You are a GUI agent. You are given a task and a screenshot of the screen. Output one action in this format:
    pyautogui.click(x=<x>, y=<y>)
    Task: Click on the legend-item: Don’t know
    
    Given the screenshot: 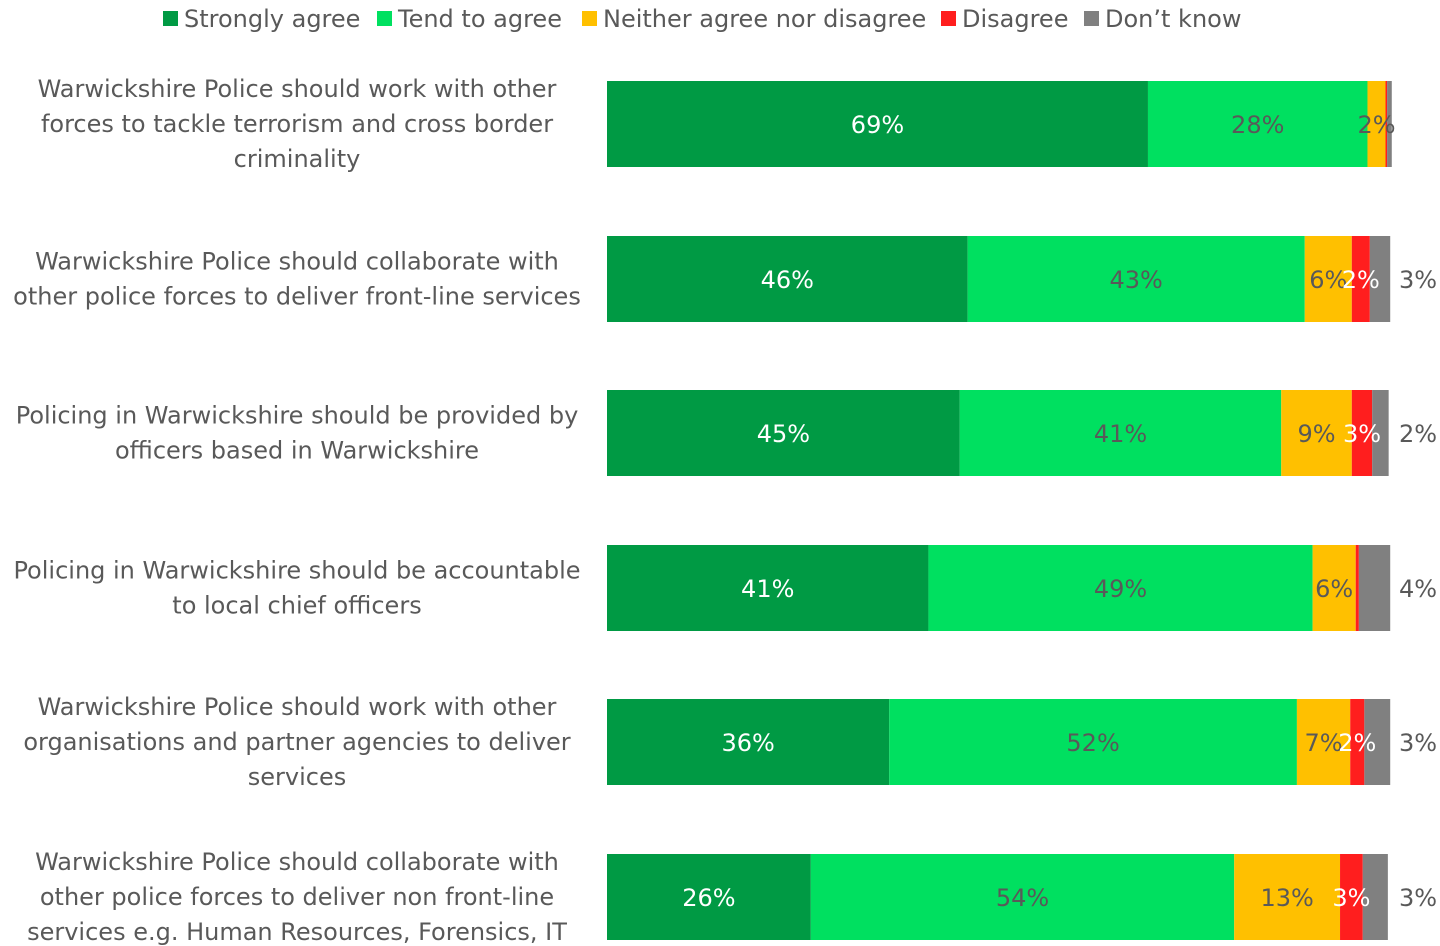 What is the action you would take?
    pyautogui.click(x=1162, y=19)
    